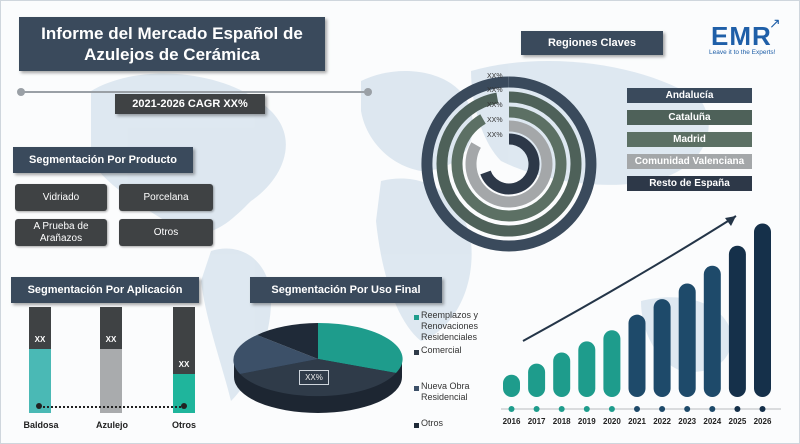  I want to click on legend-comercial: Comercial, so click(441, 350).